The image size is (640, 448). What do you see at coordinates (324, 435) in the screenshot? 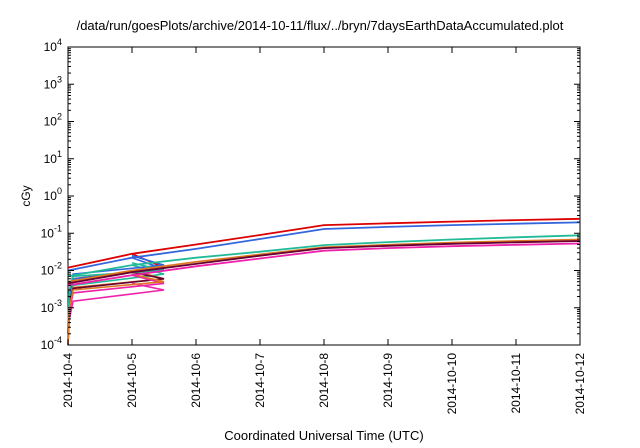
I see `x-axis-label: Coordinated Universal Time (UTC)` at bounding box center [324, 435].